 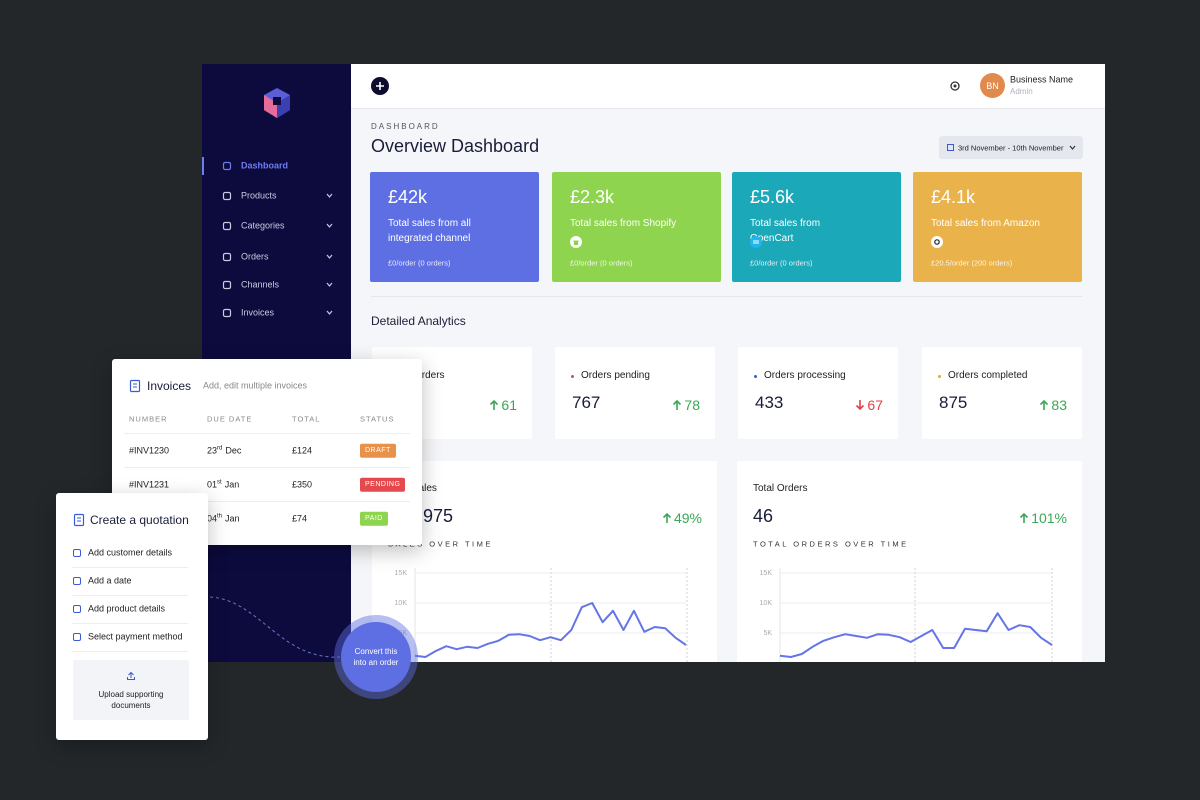 What do you see at coordinates (586, 402) in the screenshot?
I see `stat-value: 767` at bounding box center [586, 402].